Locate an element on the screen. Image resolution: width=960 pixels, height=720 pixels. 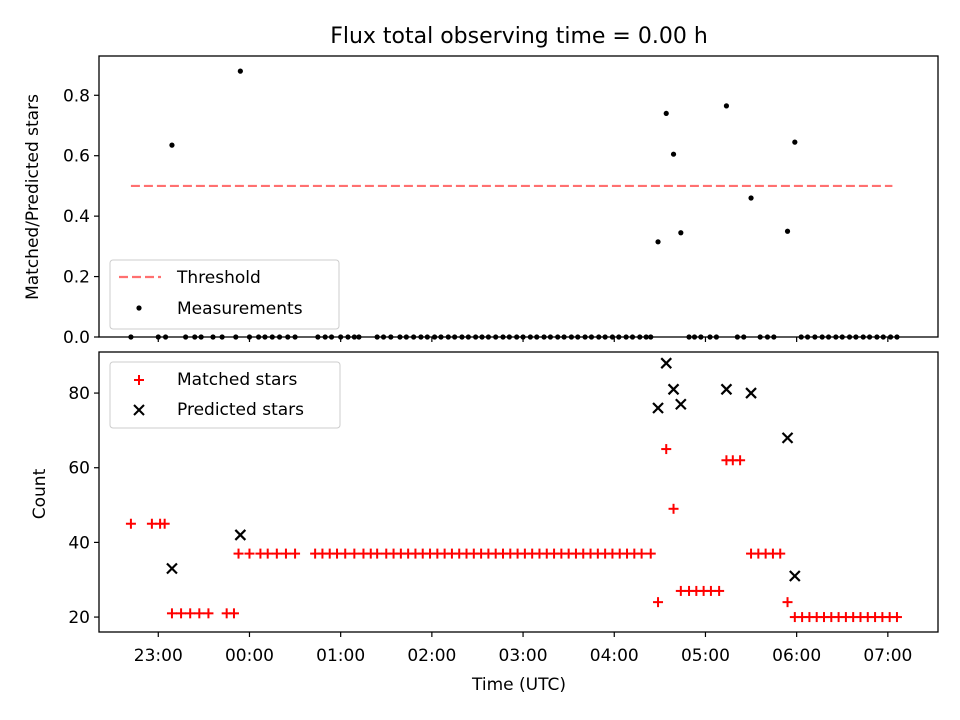
count-x-tick-label: 04:00 is located at coordinates (614, 656).